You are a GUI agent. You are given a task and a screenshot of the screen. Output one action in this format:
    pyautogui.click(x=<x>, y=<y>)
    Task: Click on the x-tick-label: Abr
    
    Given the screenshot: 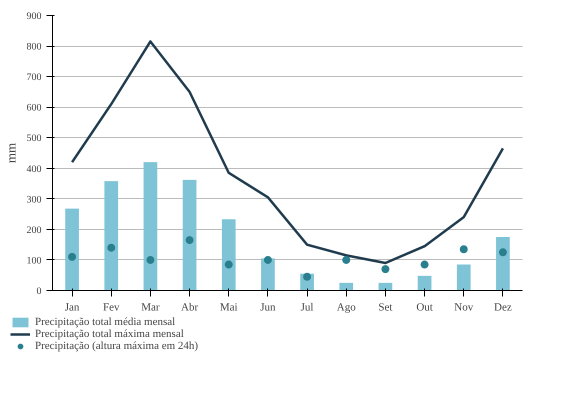 What is the action you would take?
    pyautogui.click(x=189, y=308)
    